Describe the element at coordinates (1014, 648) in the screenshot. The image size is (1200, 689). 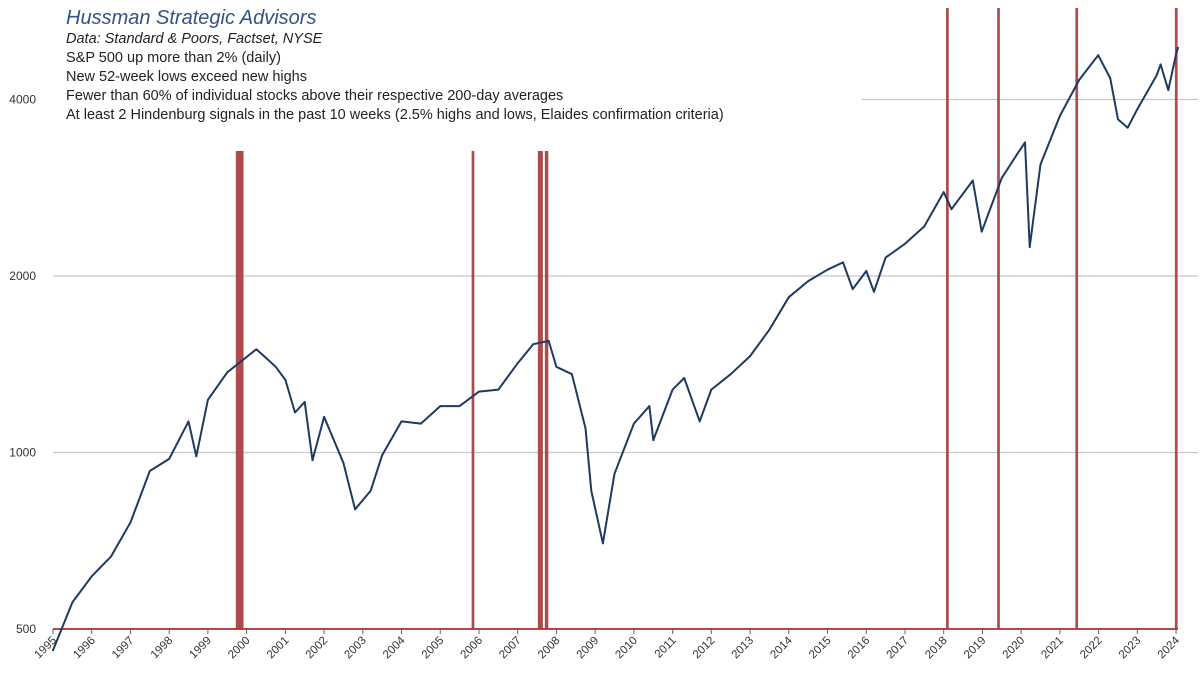
I see `x-tick-label-2020: 2020` at that location.